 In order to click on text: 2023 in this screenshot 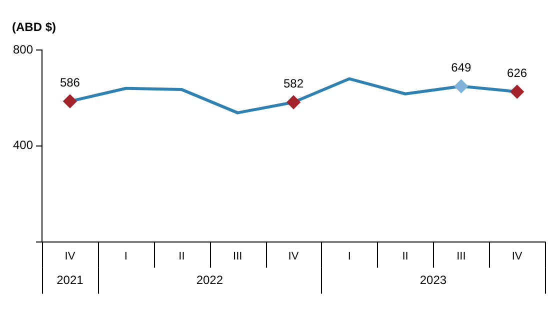, I will do `click(433, 280)`.